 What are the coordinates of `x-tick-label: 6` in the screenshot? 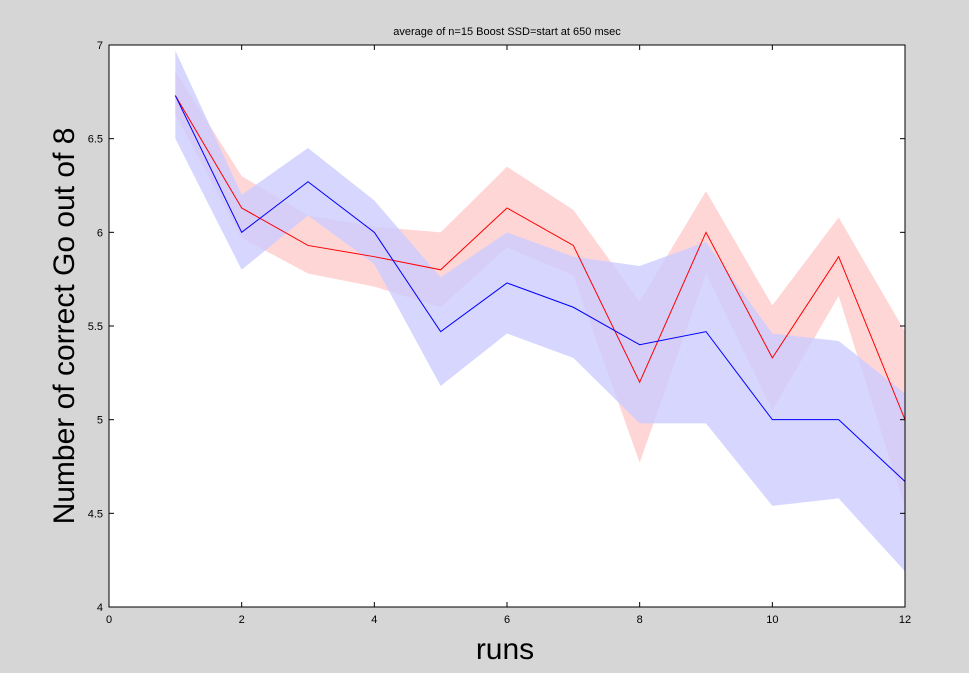 It's located at (507, 620).